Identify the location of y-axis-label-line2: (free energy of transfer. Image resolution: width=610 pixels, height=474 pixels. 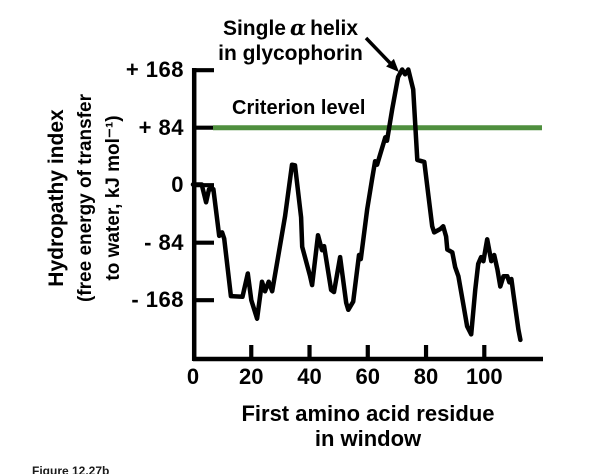
(85, 198).